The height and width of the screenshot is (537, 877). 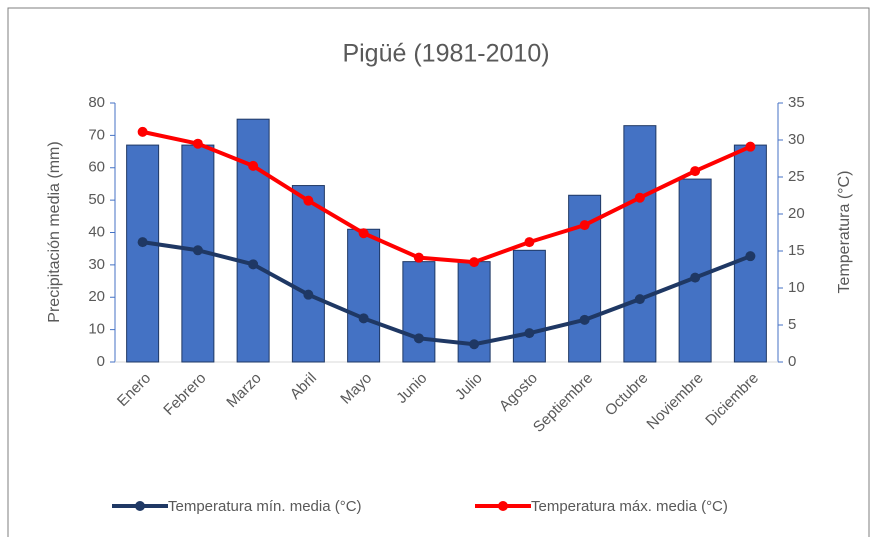 I want to click on y2-tick-label: 10, so click(x=796, y=287).